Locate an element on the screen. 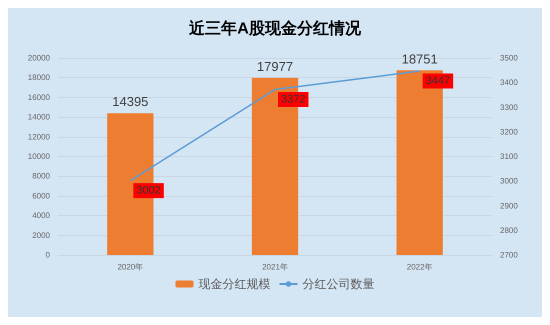 This screenshot has width=550, height=325. x-tick-label: 2022年 is located at coordinates (419, 267).